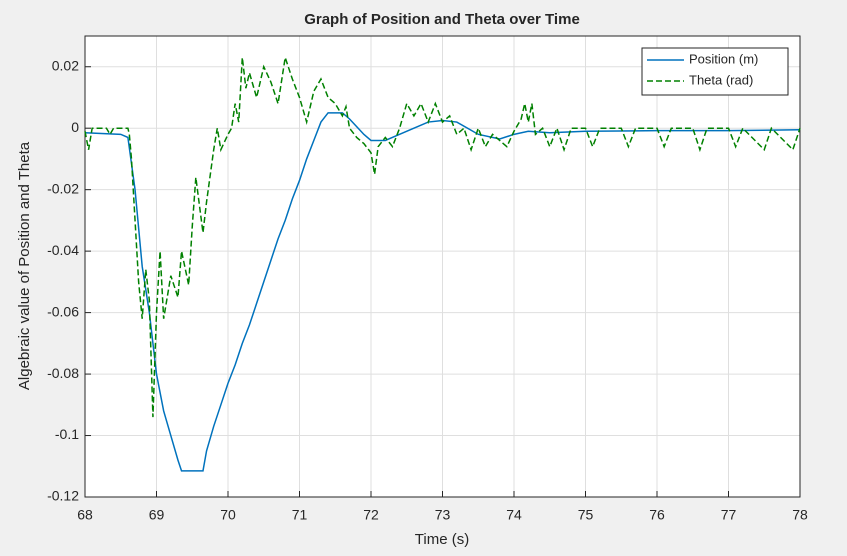  I want to click on x-tick-label: 75, so click(586, 515).